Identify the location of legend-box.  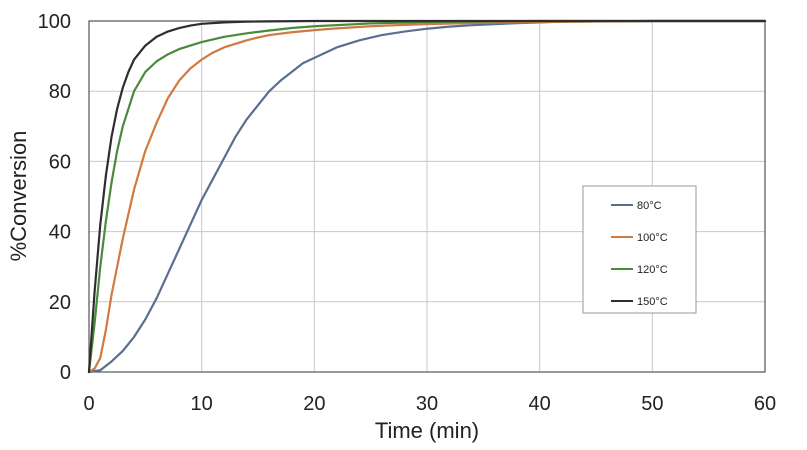
(639, 249).